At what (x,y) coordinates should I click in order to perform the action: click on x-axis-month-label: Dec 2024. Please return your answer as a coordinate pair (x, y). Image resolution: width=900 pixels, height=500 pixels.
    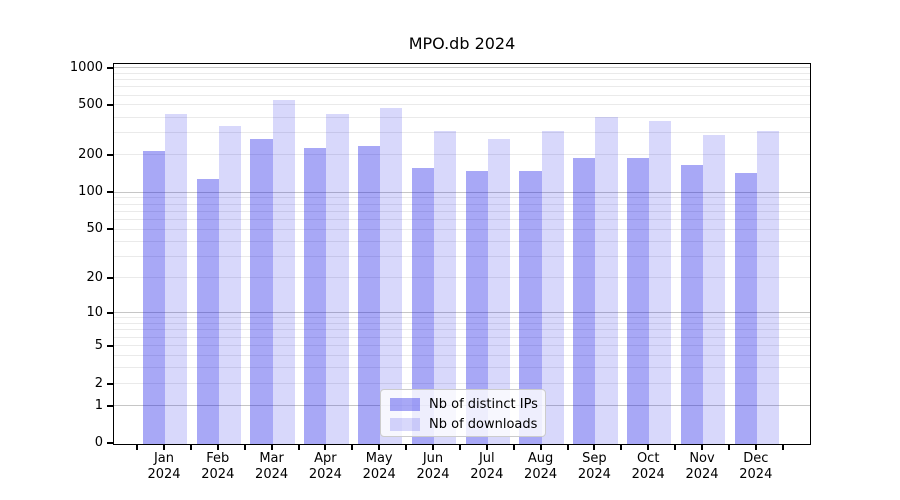
    Looking at the image, I should click on (756, 467).